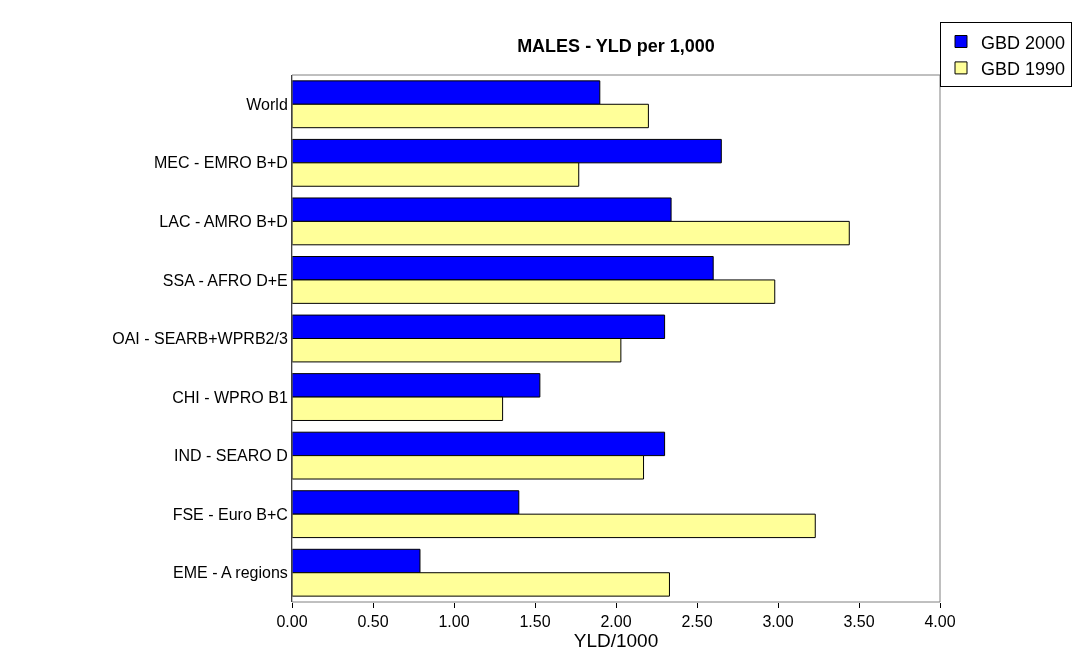 The height and width of the screenshot is (658, 1084). What do you see at coordinates (231, 456) in the screenshot?
I see `y-tick-label: IND - SEARO D` at bounding box center [231, 456].